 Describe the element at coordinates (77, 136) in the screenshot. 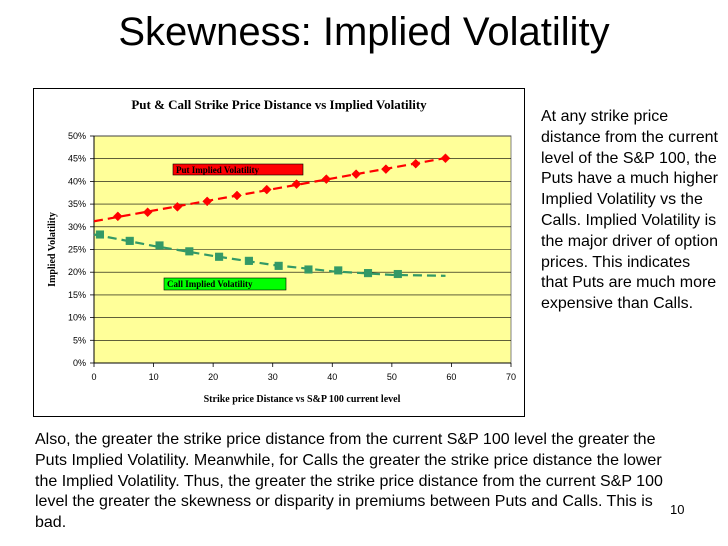

I see `y-tick-label: 50%` at that location.